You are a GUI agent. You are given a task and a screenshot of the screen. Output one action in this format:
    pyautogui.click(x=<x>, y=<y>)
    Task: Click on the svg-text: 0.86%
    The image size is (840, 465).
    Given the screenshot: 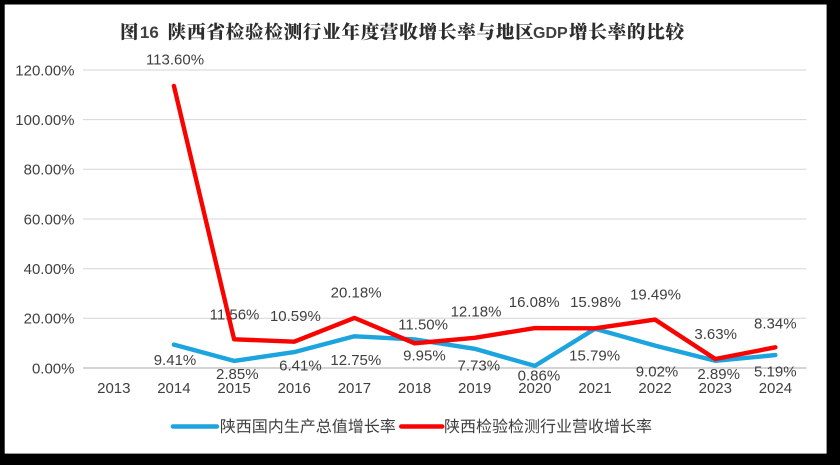 What is the action you would take?
    pyautogui.click(x=539, y=376)
    